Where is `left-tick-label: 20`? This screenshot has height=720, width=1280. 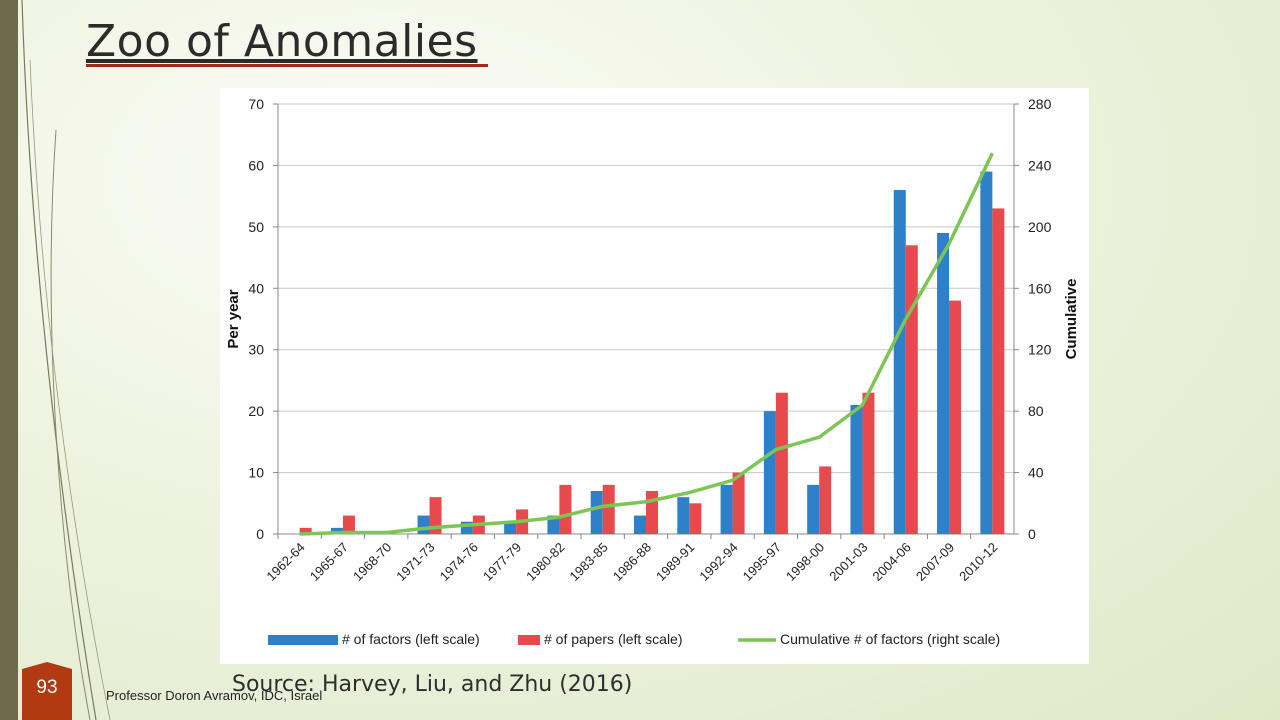
left-tick-label: 20 is located at coordinates (256, 411).